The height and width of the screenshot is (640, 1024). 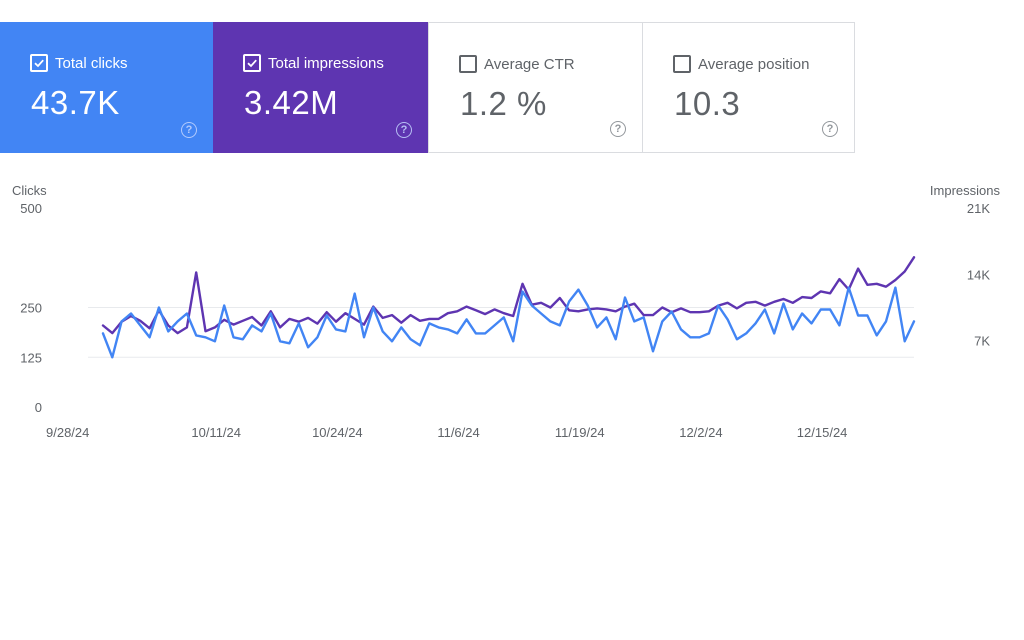 I want to click on clicks-series-line, so click(x=508, y=322).